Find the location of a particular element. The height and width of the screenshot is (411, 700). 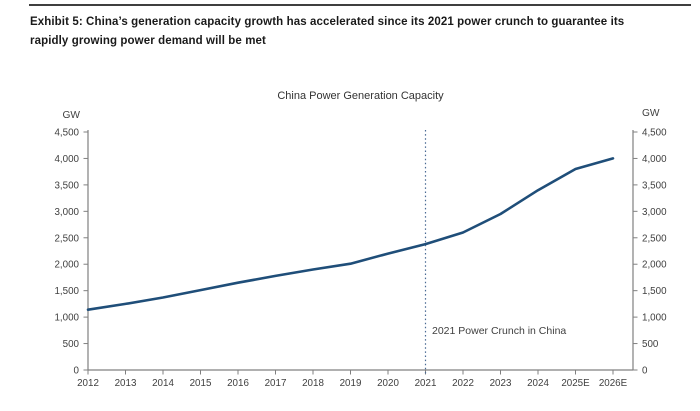

x-tick-label: 2026E is located at coordinates (613, 383).